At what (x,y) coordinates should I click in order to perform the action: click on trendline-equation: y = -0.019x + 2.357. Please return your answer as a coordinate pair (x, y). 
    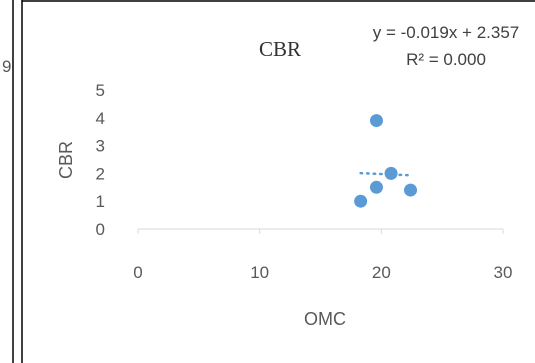
    Looking at the image, I should click on (446, 32).